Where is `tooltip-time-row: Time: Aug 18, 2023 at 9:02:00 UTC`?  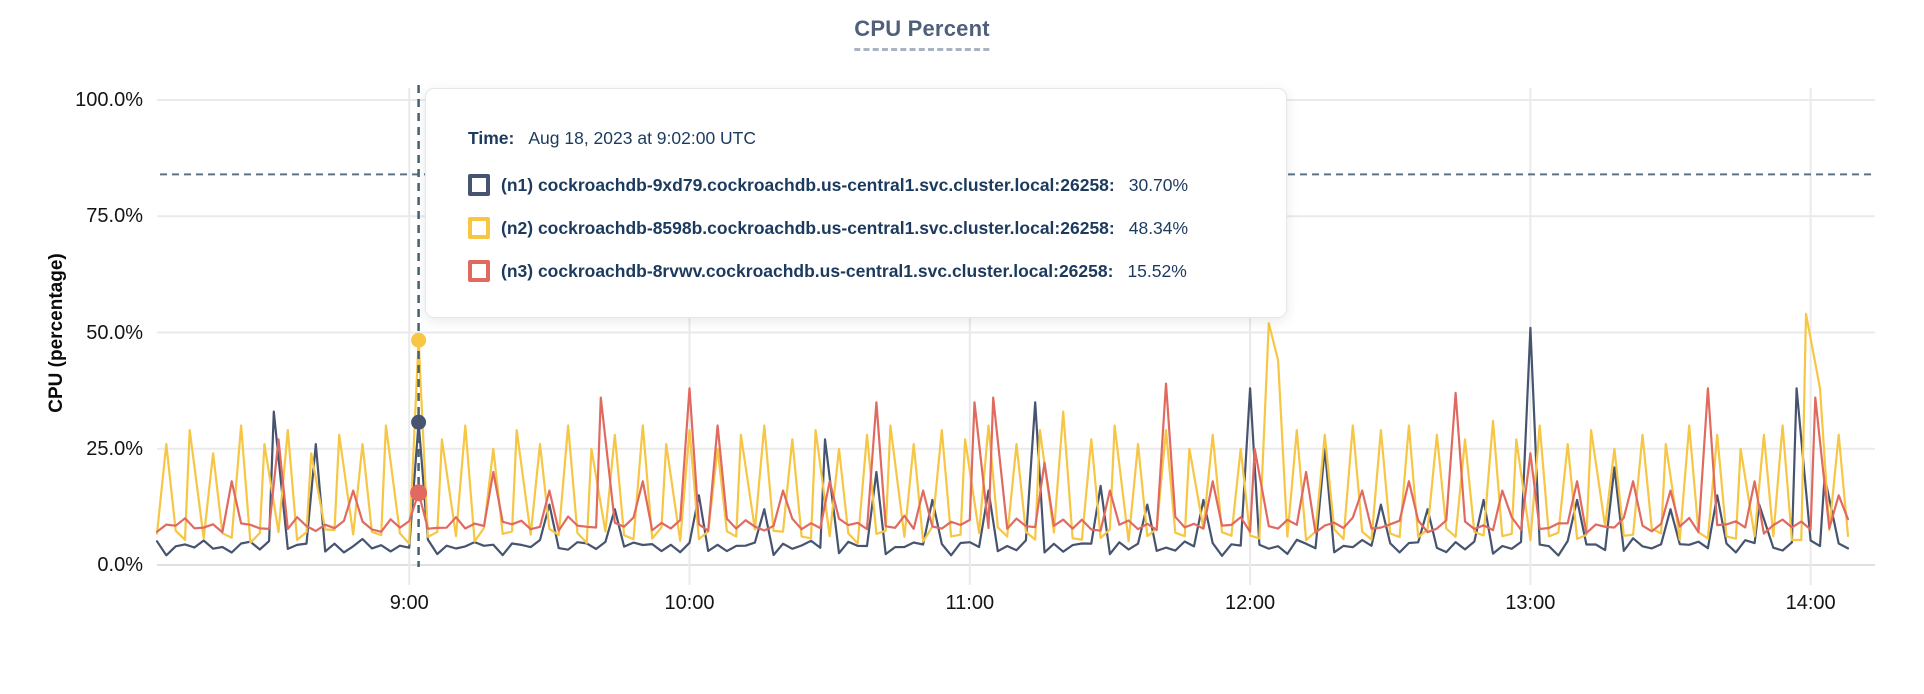 tooltip-time-row: Time: Aug 18, 2023 at 9:02:00 UTC is located at coordinates (877, 138).